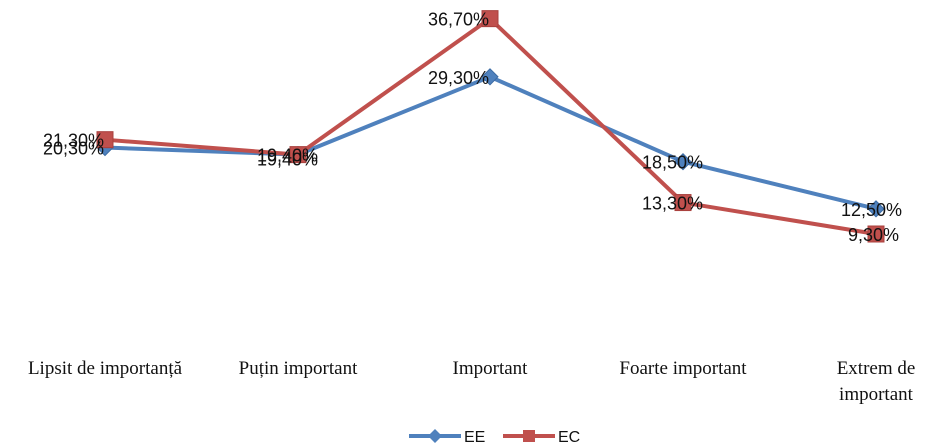 This screenshot has height=447, width=925. Describe the element at coordinates (683, 368) in the screenshot. I see `category-label: Foarte important` at that location.